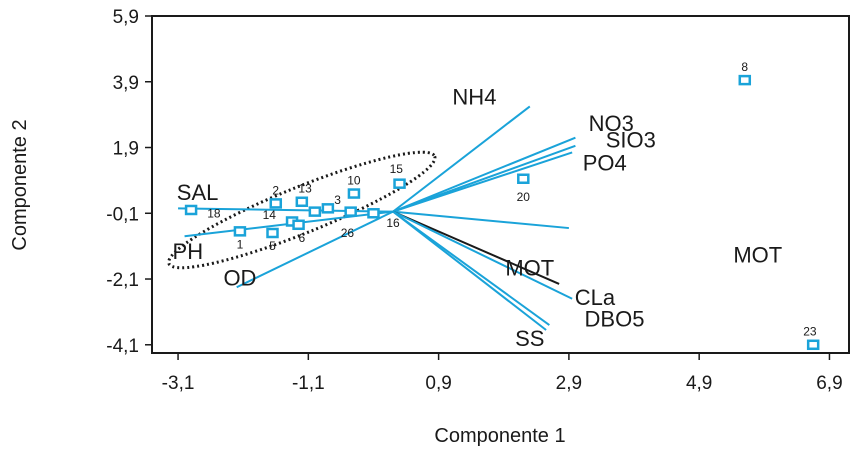 This screenshot has width=852, height=449. I want to click on vector-label-ss: SS, so click(529, 338).